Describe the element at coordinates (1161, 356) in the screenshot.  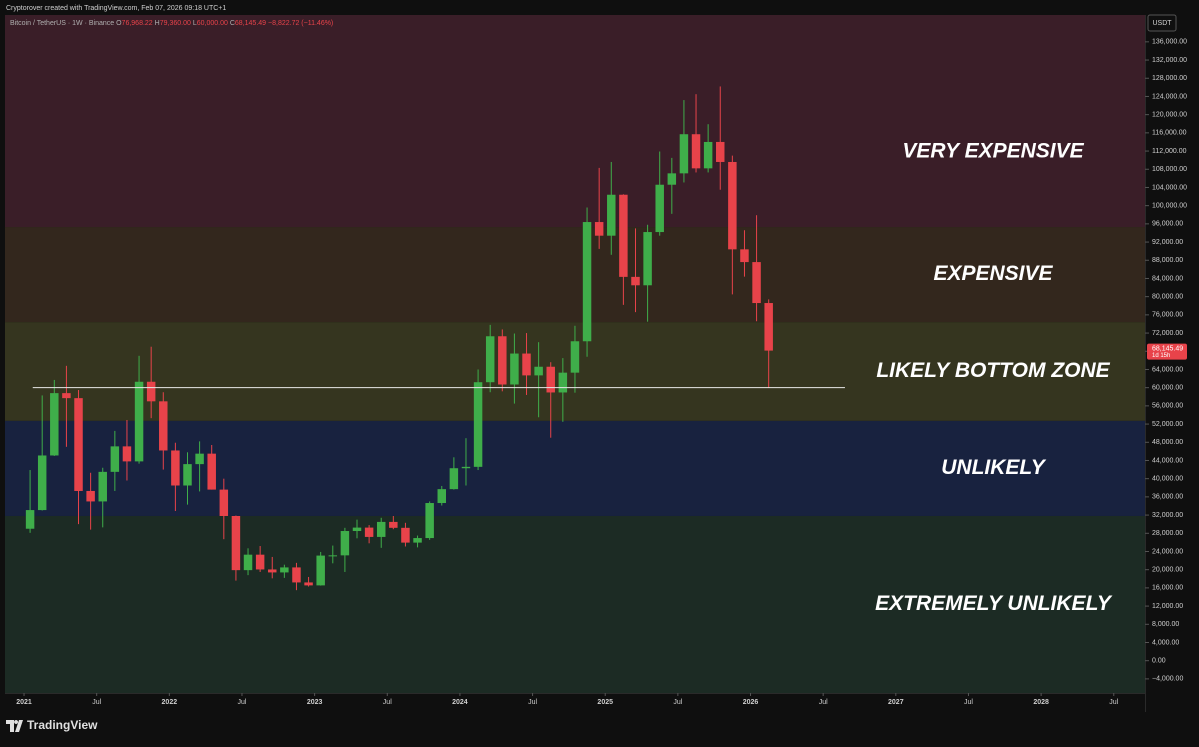
I see `price-countdown: 1d 15h` at that location.